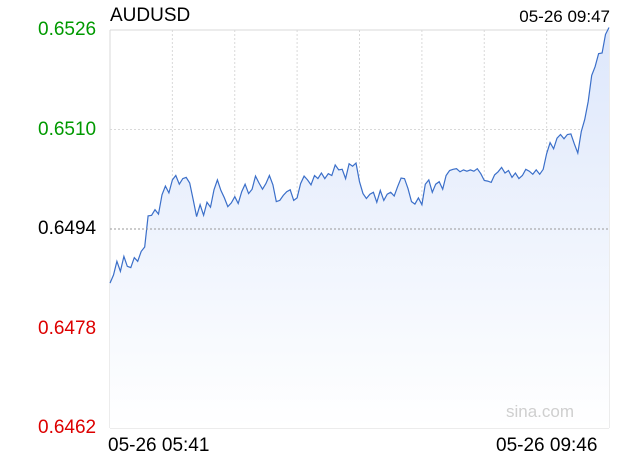  Describe the element at coordinates (67, 228) in the screenshot. I see `y-tick-label: 0.6494` at that location.